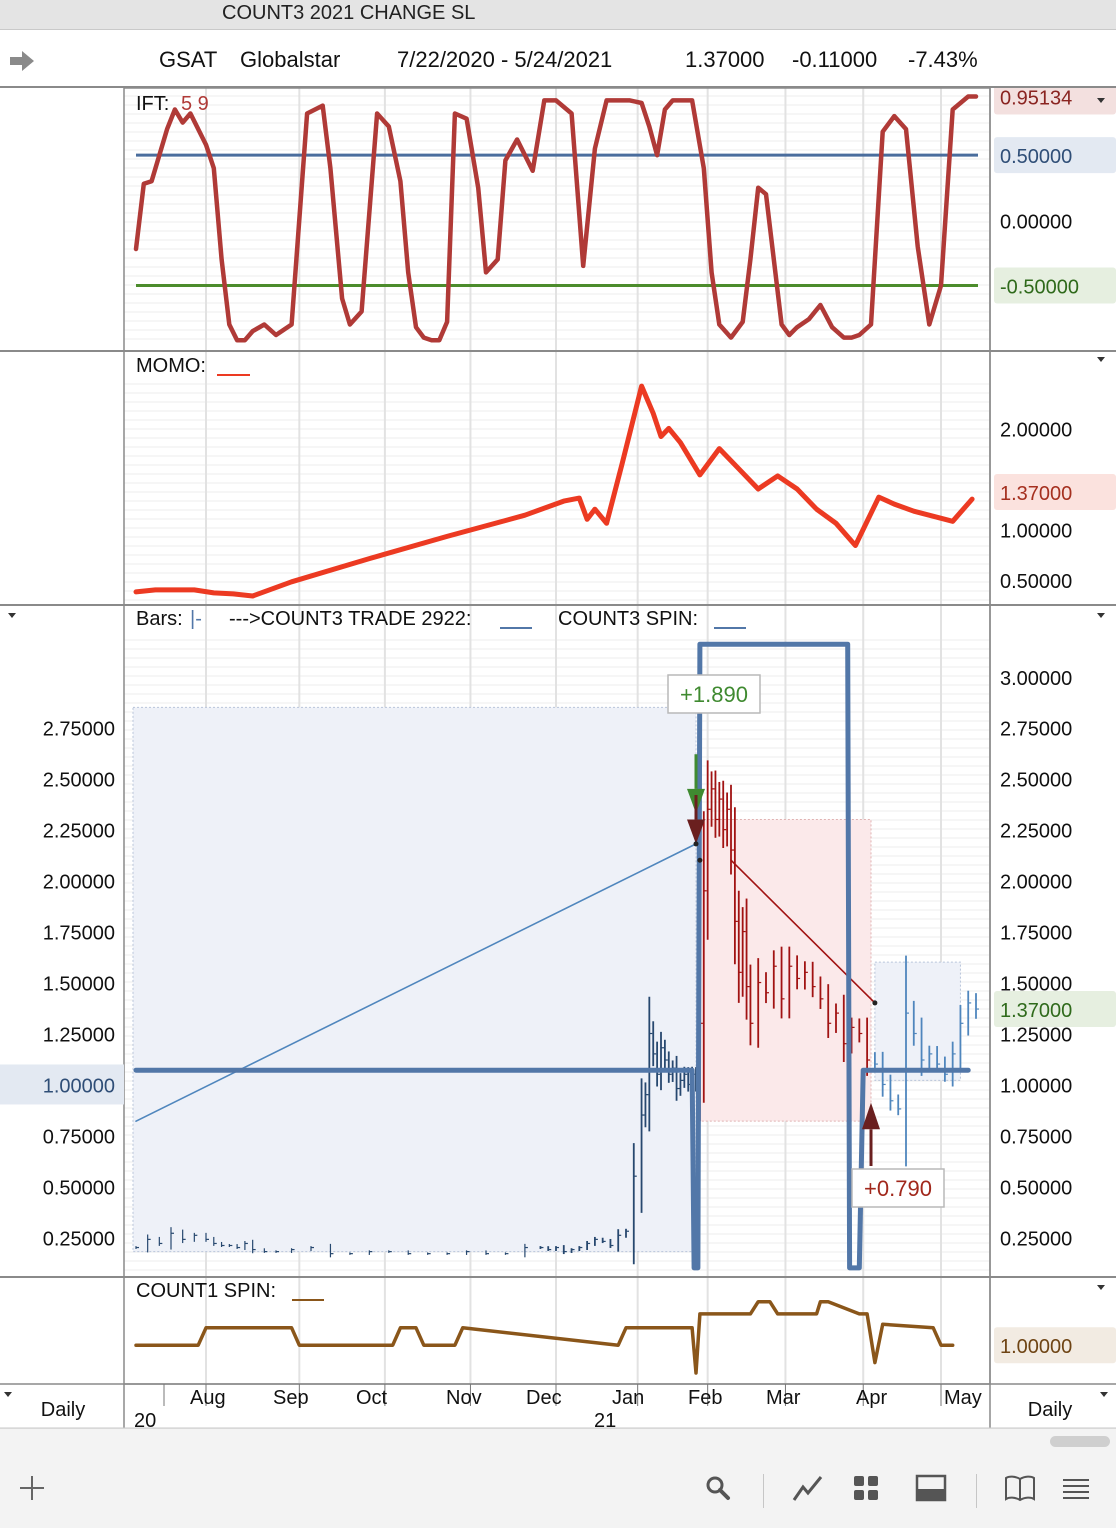 Image resolution: width=1116 pixels, height=1528 pixels. I want to click on window-title: COUNT3 2021 CHANGE SL, so click(349, 13).